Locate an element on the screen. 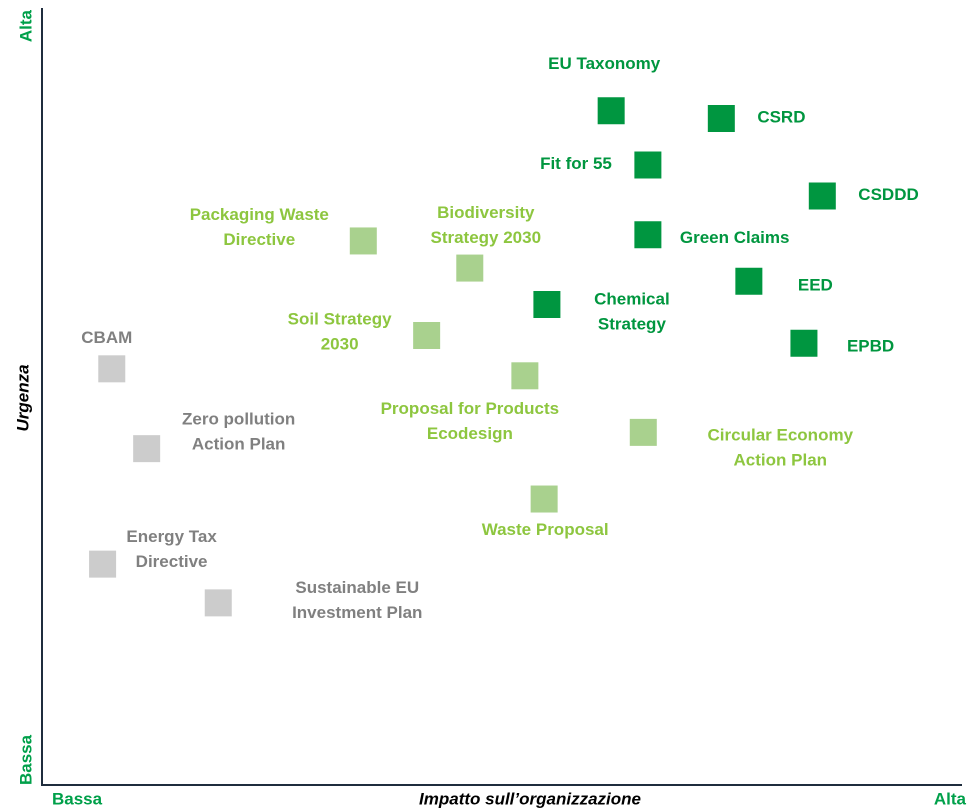 The image size is (968, 810). point-label: Biodiversity Strategy 2030 is located at coordinates (485, 226).